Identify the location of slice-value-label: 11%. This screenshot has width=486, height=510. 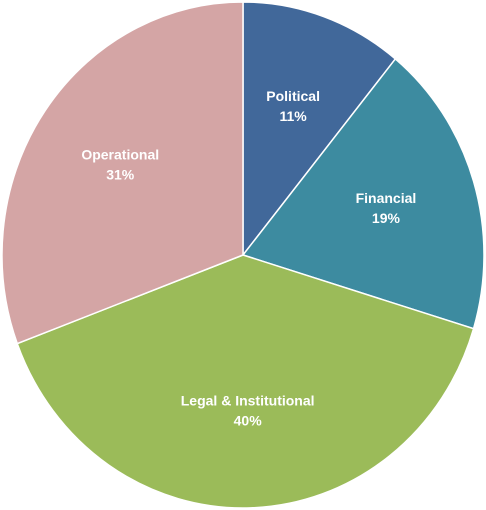
(294, 116).